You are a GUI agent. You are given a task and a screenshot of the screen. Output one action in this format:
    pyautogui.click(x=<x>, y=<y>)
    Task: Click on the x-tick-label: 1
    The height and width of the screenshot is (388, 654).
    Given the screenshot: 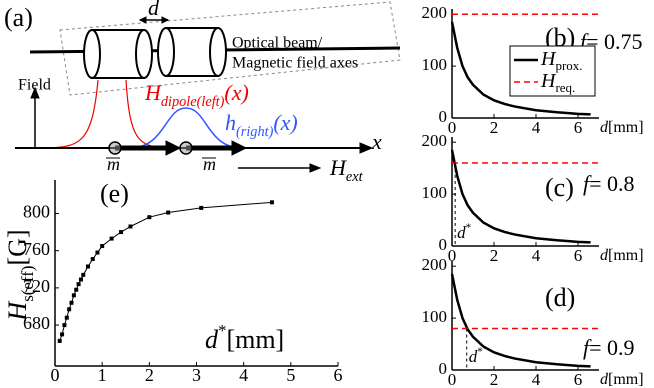 What is the action you would take?
    pyautogui.click(x=102, y=375)
    